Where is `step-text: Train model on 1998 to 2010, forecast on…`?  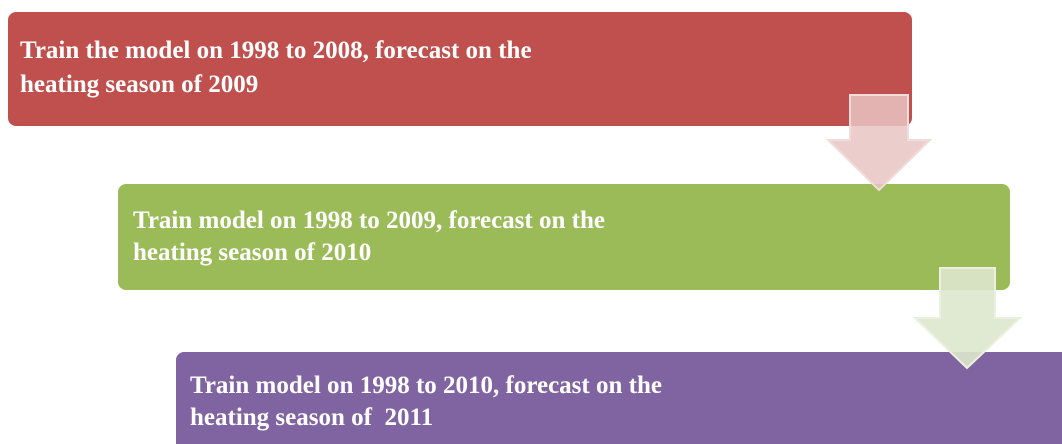
step-text: Train model on 1998 to 2010, forecast on… is located at coordinates (426, 385).